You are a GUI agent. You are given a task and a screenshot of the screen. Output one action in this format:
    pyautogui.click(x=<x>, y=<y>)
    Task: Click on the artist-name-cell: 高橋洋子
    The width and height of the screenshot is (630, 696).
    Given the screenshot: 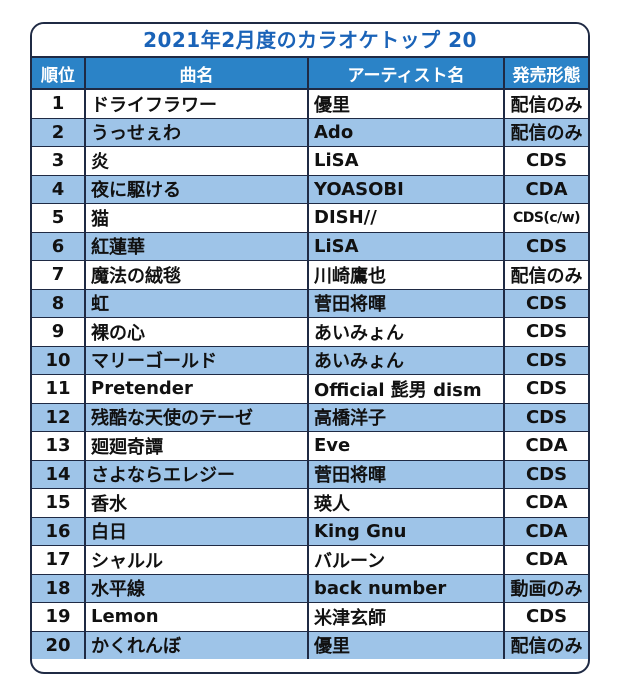 What is the action you would take?
    pyautogui.click(x=406, y=417)
    